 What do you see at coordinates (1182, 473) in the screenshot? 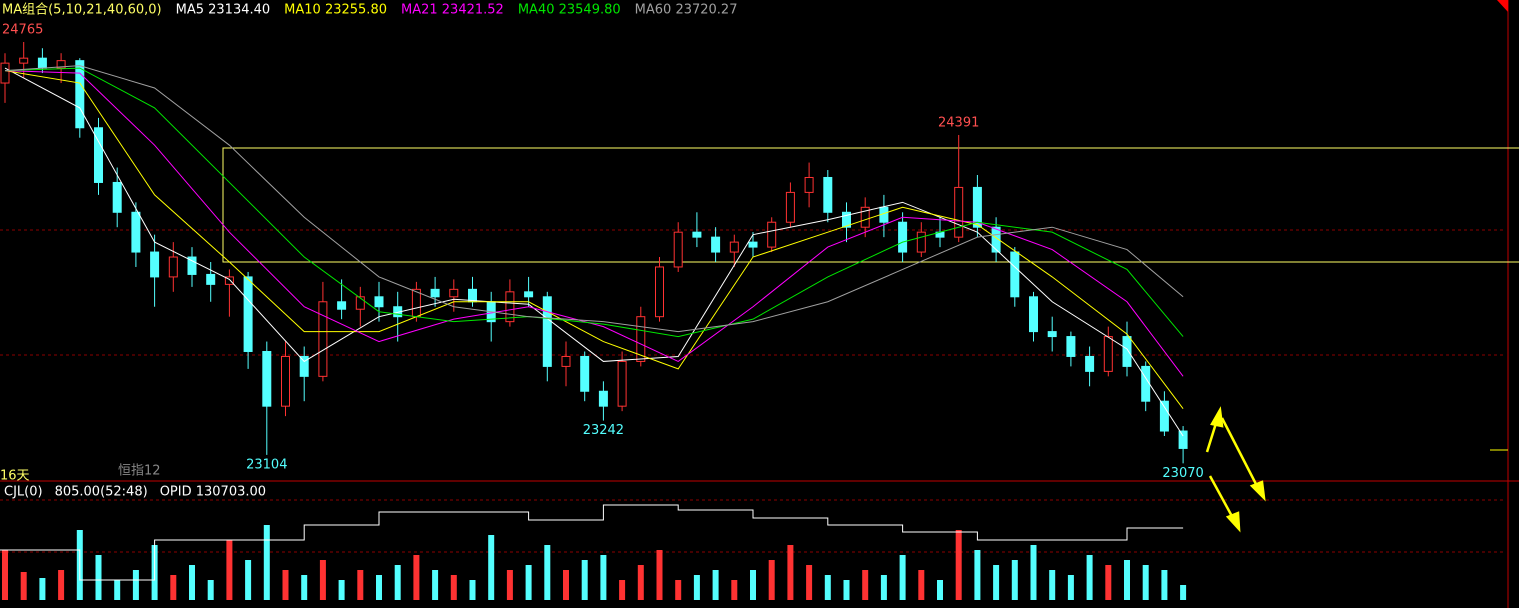
I see `extreme-label: 23070` at bounding box center [1182, 473].